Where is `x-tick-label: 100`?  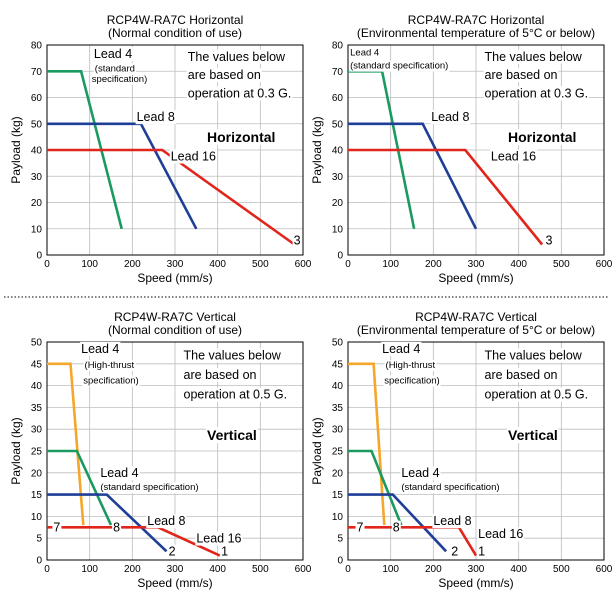 x-tick-label: 100 is located at coordinates (89, 569).